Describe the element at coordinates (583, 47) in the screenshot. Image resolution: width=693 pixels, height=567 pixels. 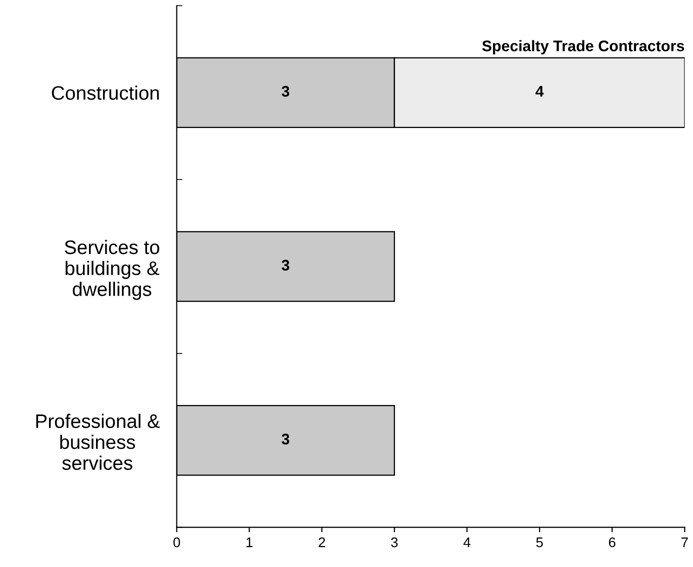
I see `series-label: Specialty Trade Contractors` at that location.